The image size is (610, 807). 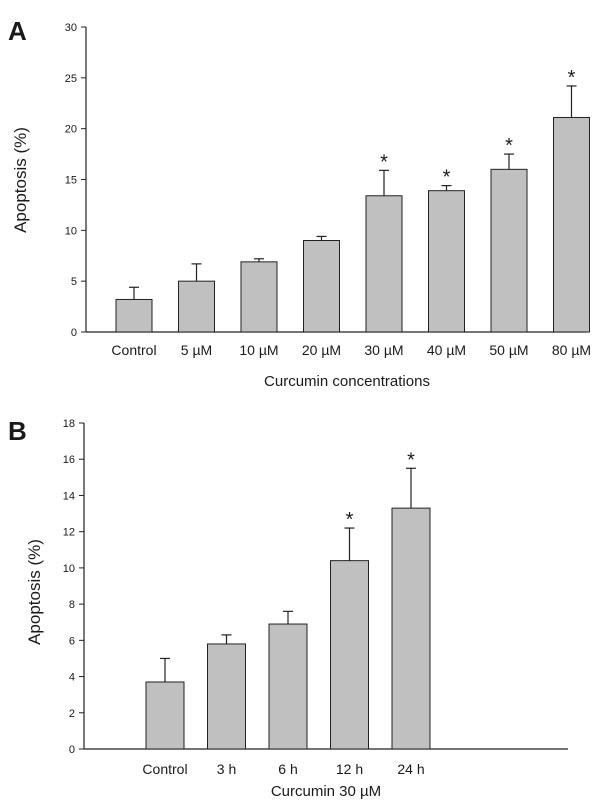 I want to click on panel-b-letter: B, so click(x=17, y=431).